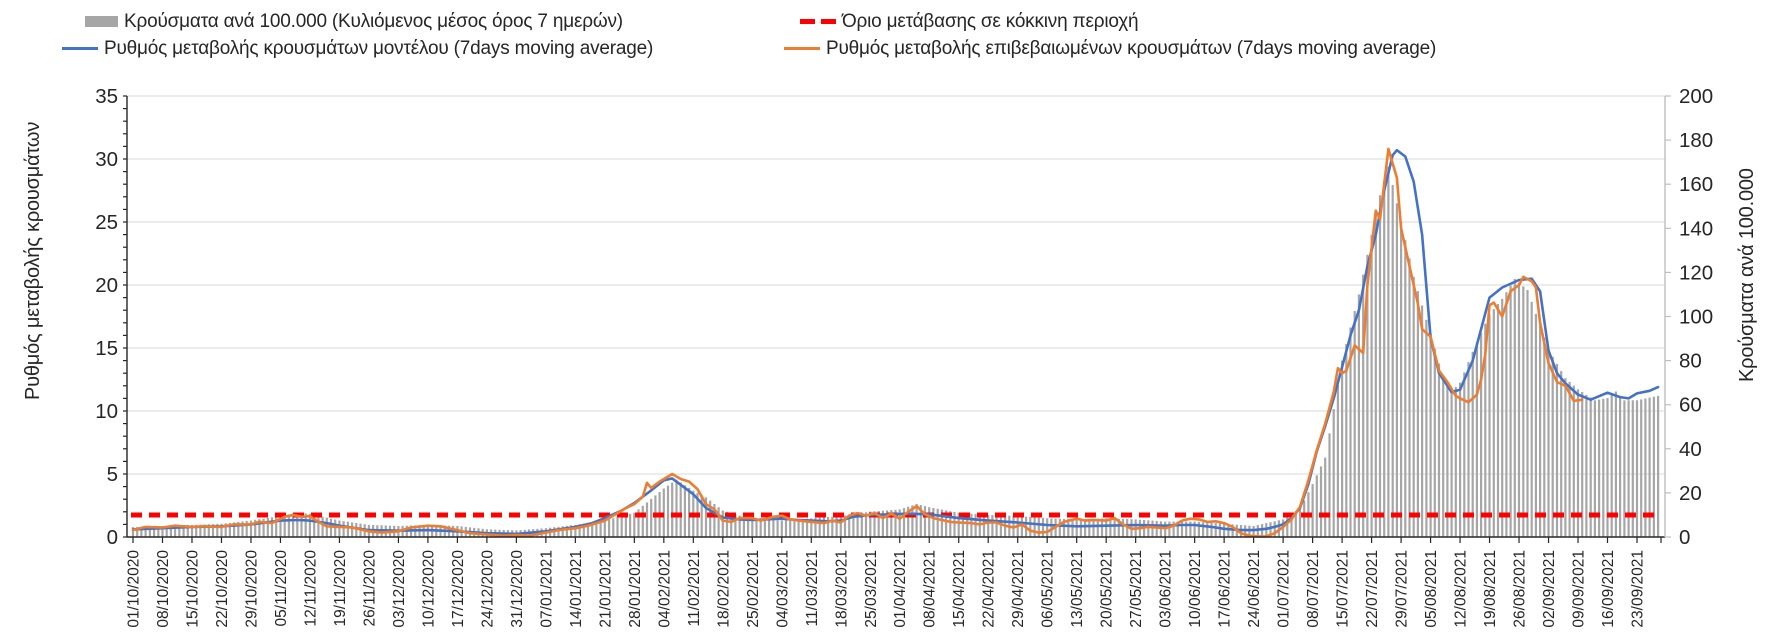  What do you see at coordinates (959, 589) in the screenshot?
I see `x-tick-label: 15/04/2021` at bounding box center [959, 589].